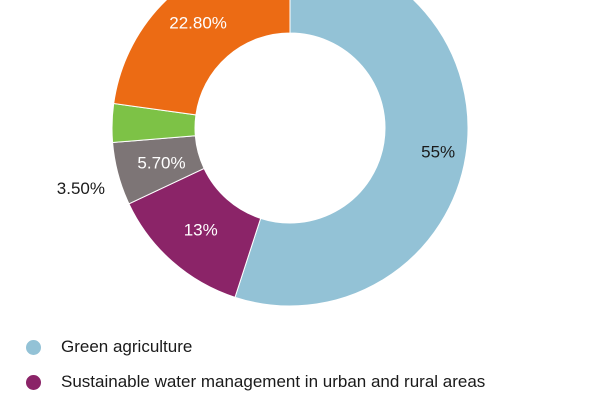 This screenshot has width=600, height=400. I want to click on data-label-sustainable-water-management-in-urban-and-rural-areas: 13%, so click(201, 229).